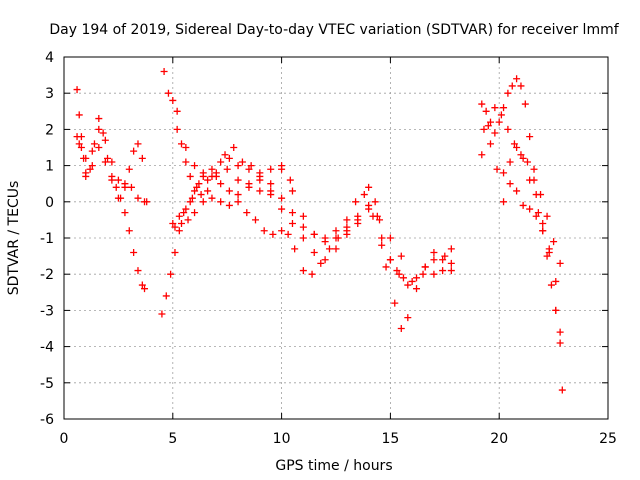  What do you see at coordinates (47, 348) in the screenshot?
I see `y-tick-label: -4` at bounding box center [47, 348].